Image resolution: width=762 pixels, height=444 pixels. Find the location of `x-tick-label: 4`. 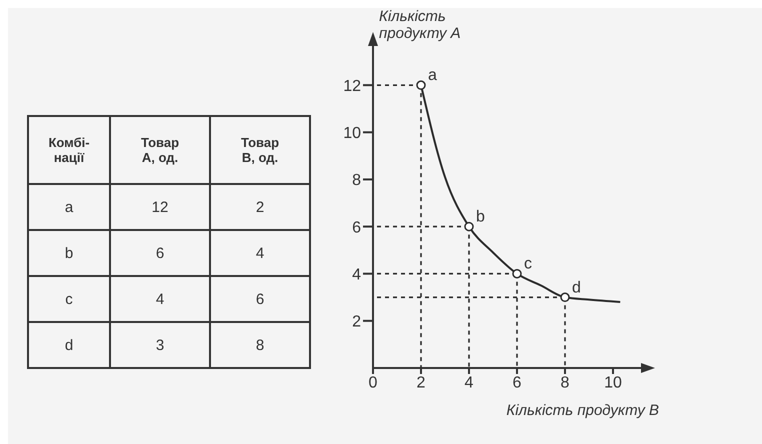

x-tick-label: 4 is located at coordinates (469, 383).